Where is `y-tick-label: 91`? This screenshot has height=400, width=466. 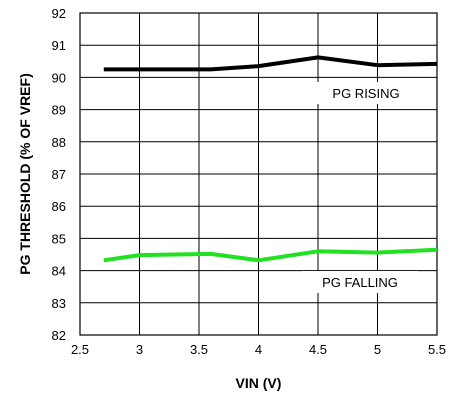
y-tick-label: 91 is located at coordinates (59, 45).